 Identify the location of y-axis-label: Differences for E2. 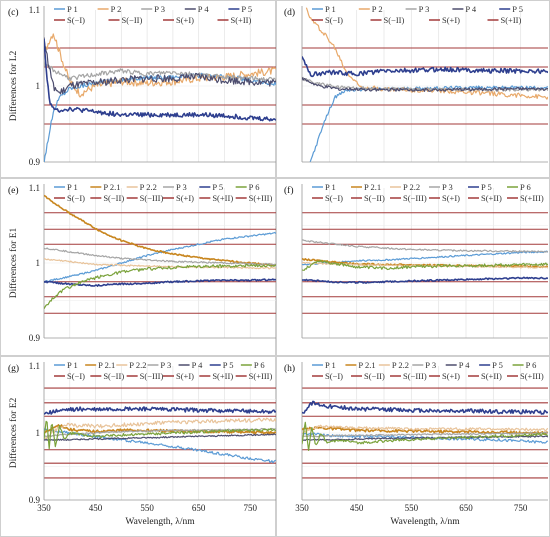
(13, 432).